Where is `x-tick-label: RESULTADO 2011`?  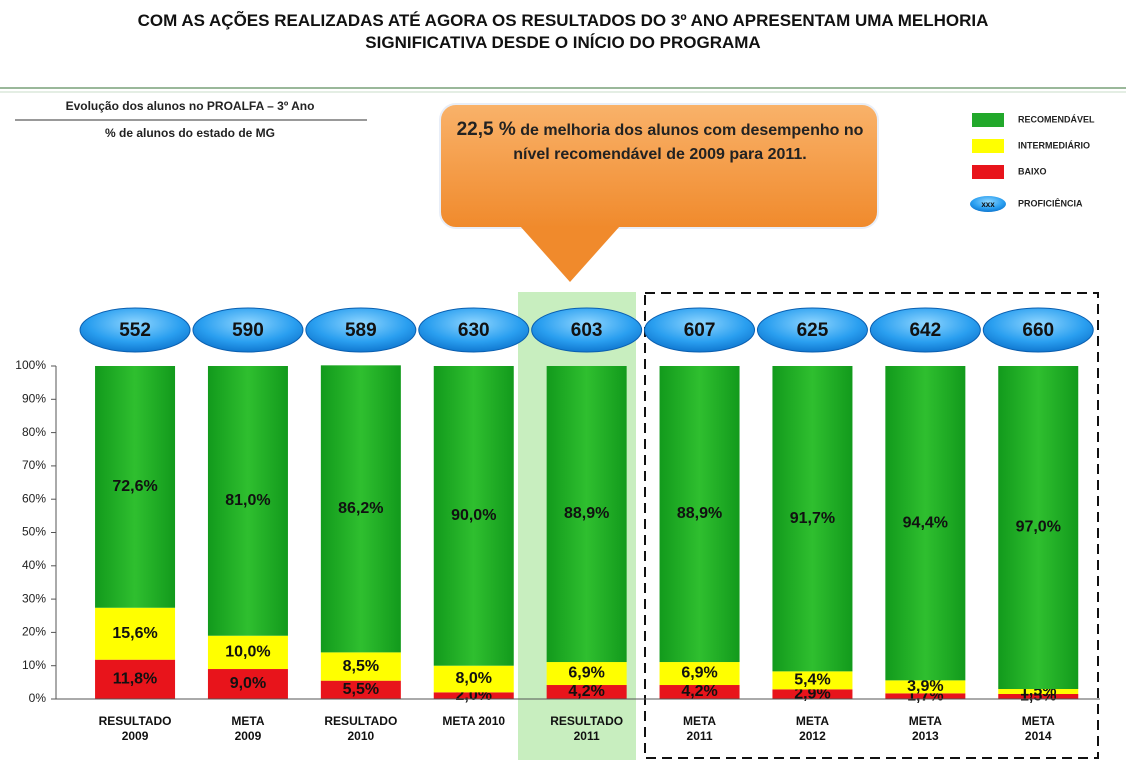
x-tick-label: RESULTADO 2011 is located at coordinates (587, 728).